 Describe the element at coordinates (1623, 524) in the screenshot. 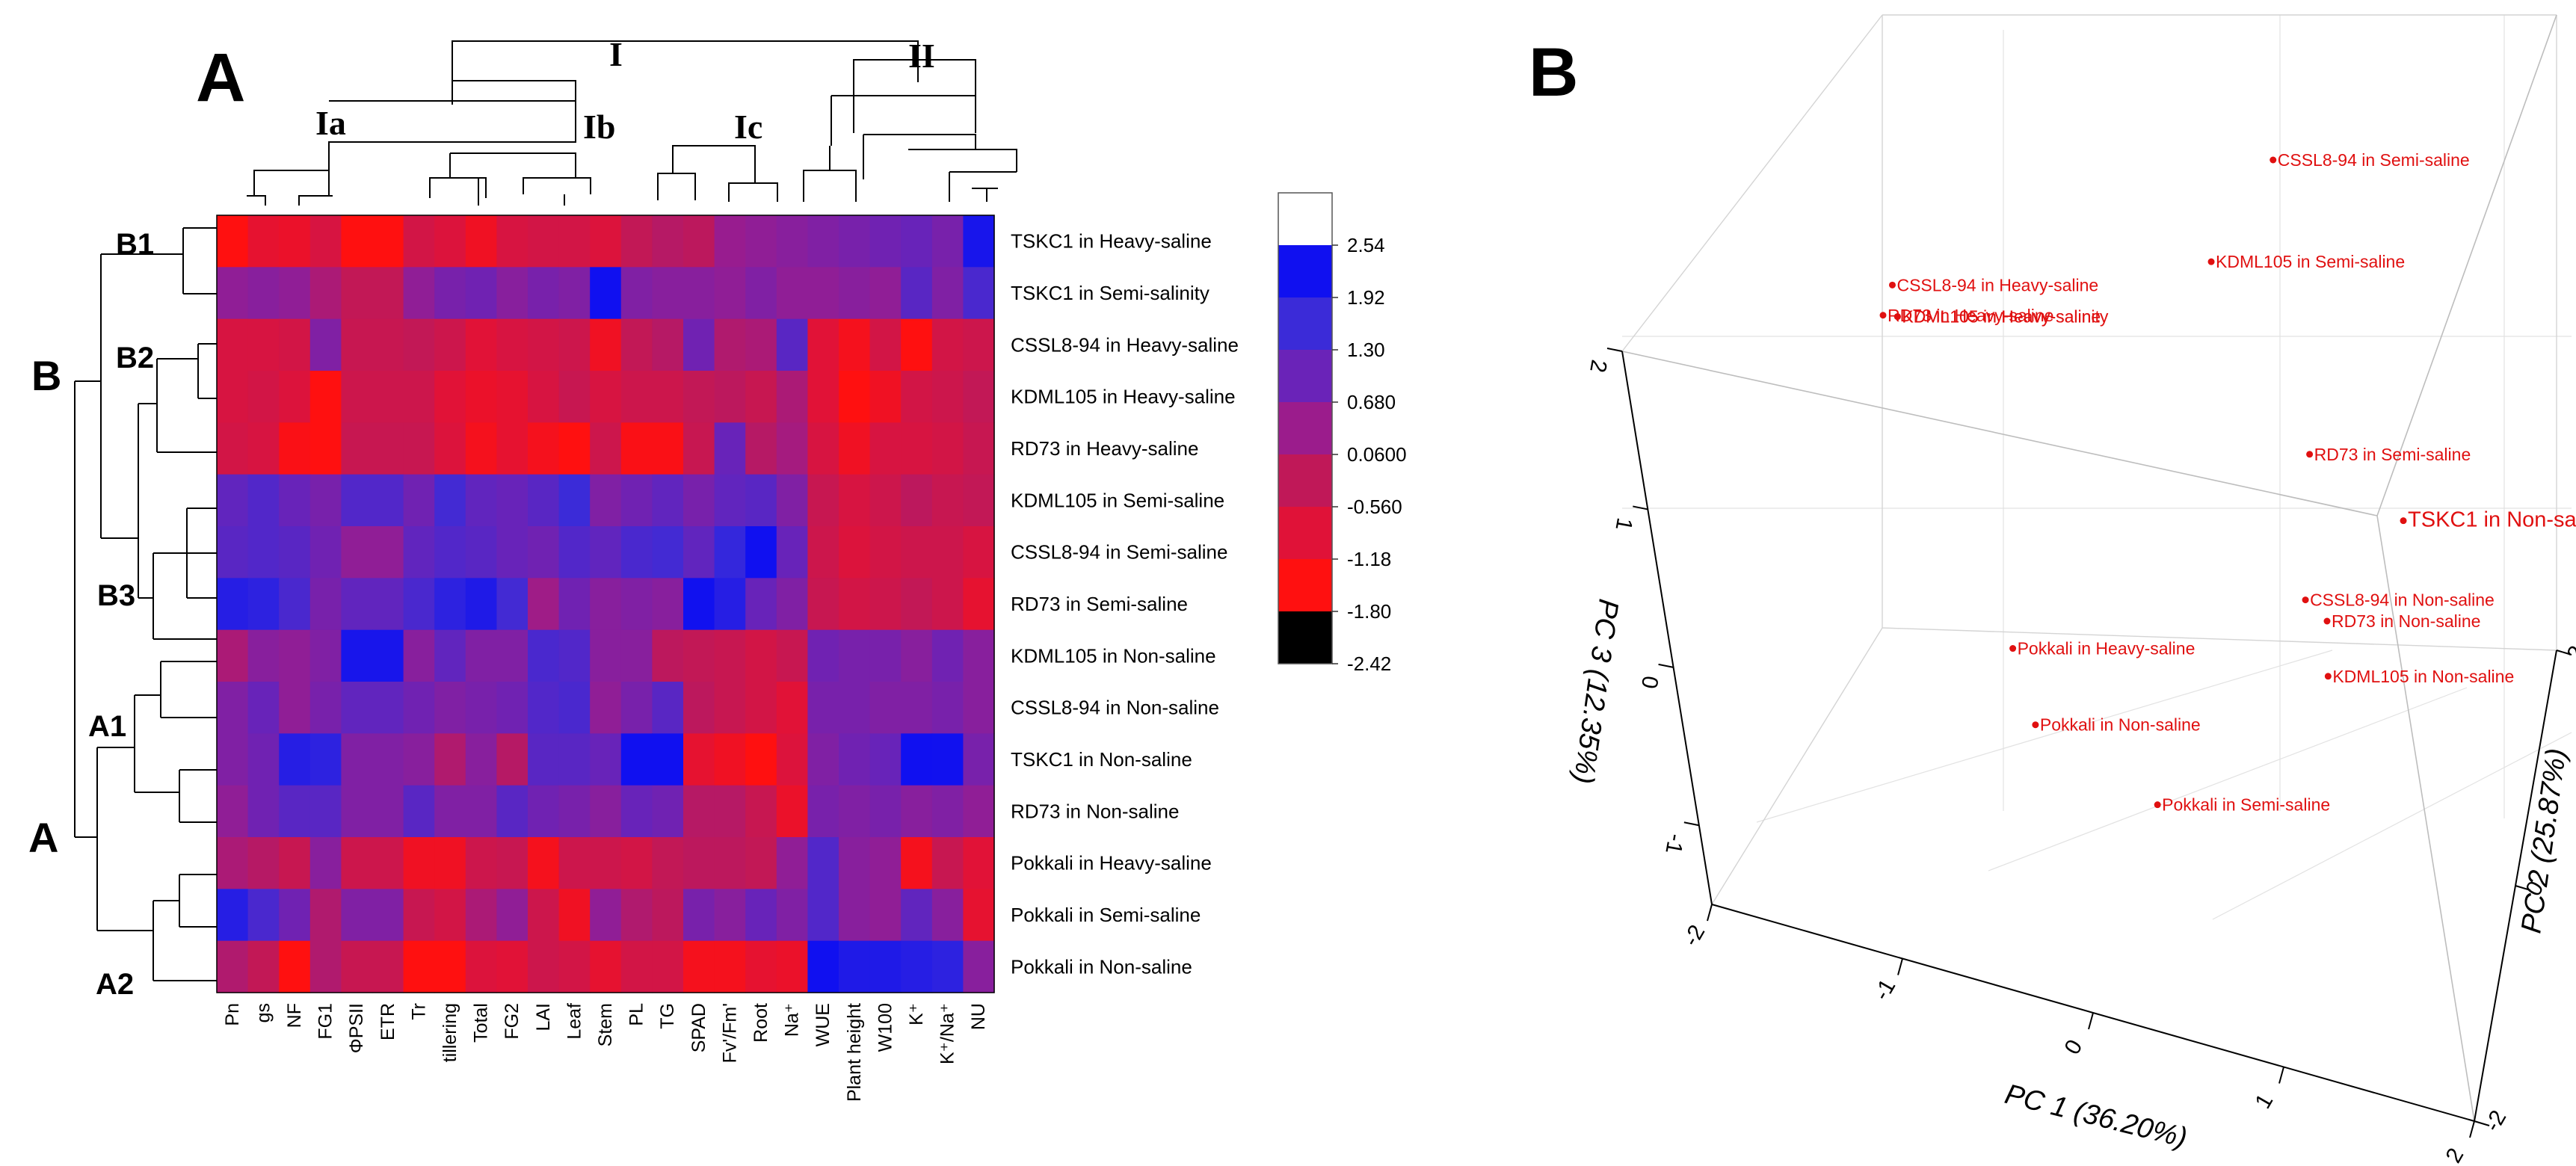

I see `pc3-tick-label: 1` at that location.